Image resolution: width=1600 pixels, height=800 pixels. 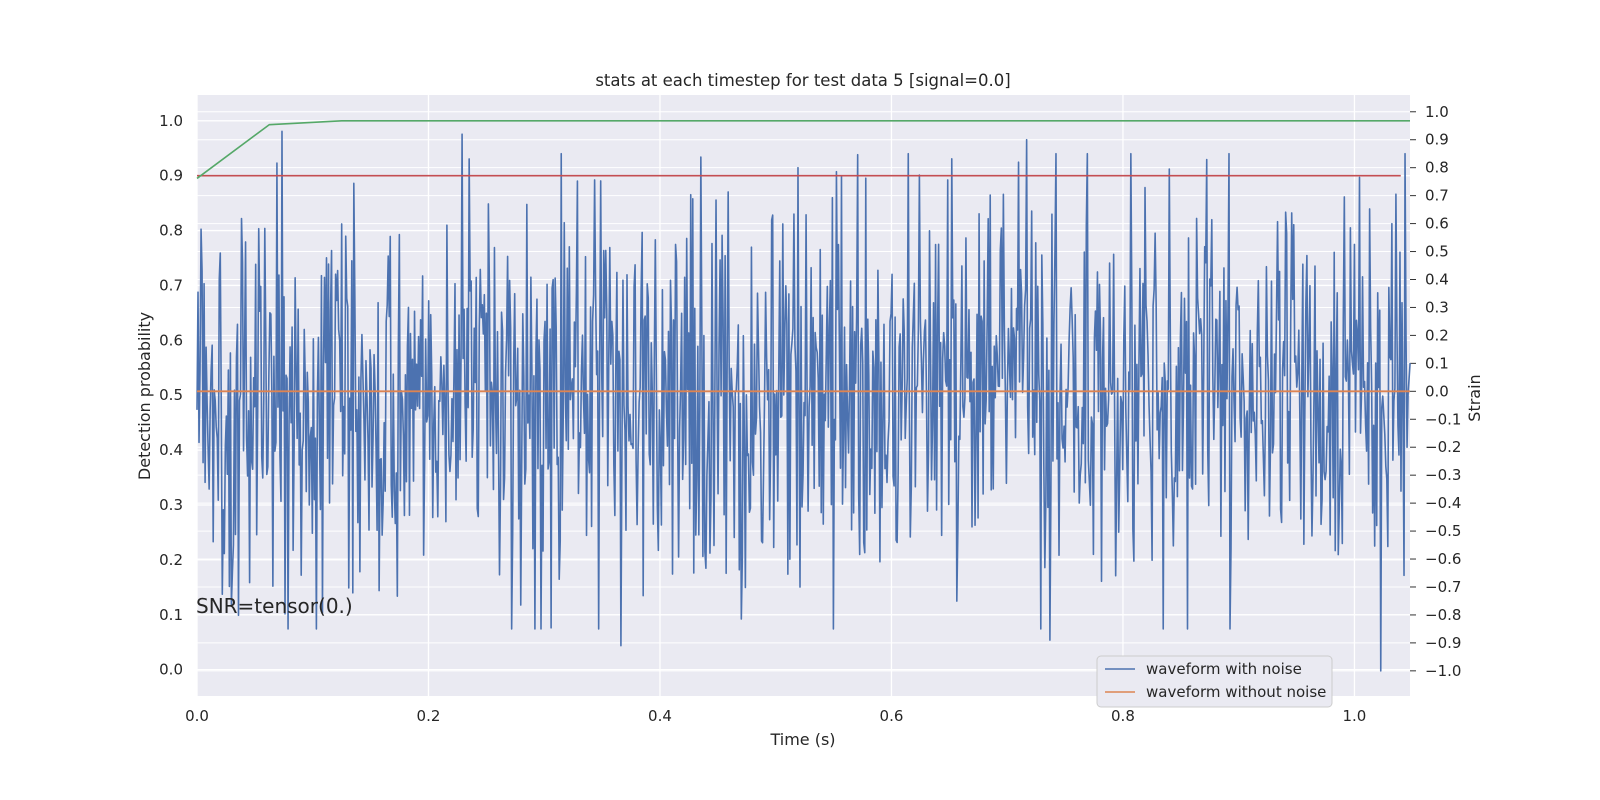 What do you see at coordinates (1443, 559) in the screenshot?
I see `right-y-tick-label: −0.6` at bounding box center [1443, 559].